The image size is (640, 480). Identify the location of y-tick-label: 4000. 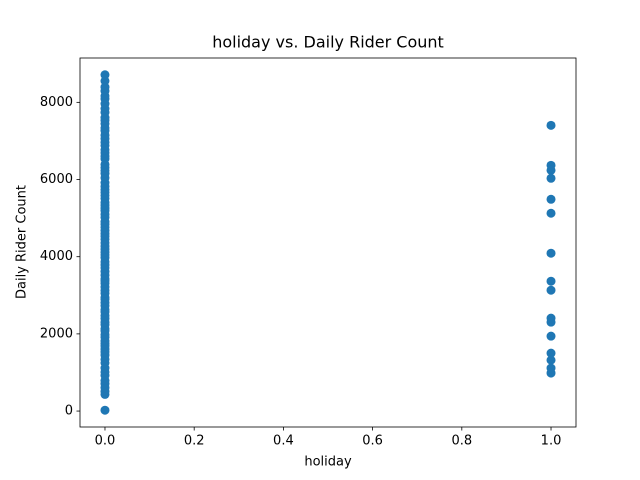
(56, 256).